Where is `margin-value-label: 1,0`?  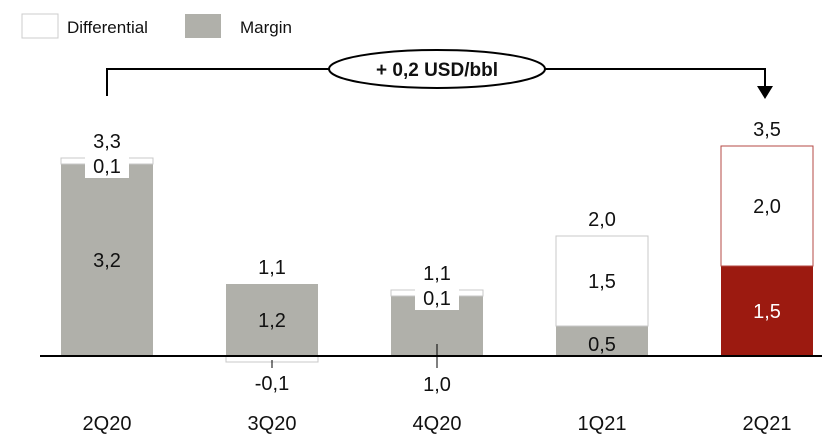 margin-value-label: 1,0 is located at coordinates (437, 385).